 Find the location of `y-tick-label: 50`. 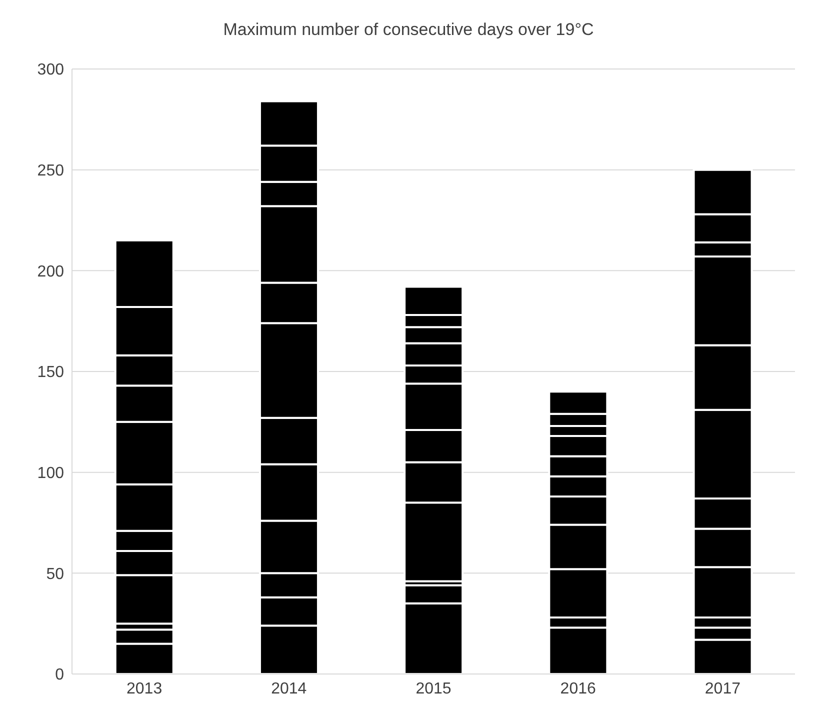

y-tick-label: 50 is located at coordinates (55, 574).